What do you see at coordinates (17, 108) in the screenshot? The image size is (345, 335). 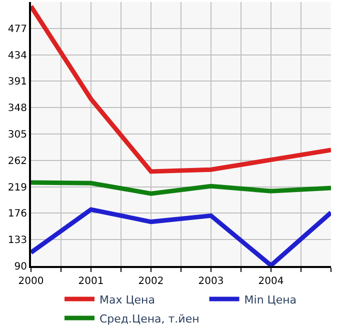 I see `y-tick-label: 348` at bounding box center [17, 108].